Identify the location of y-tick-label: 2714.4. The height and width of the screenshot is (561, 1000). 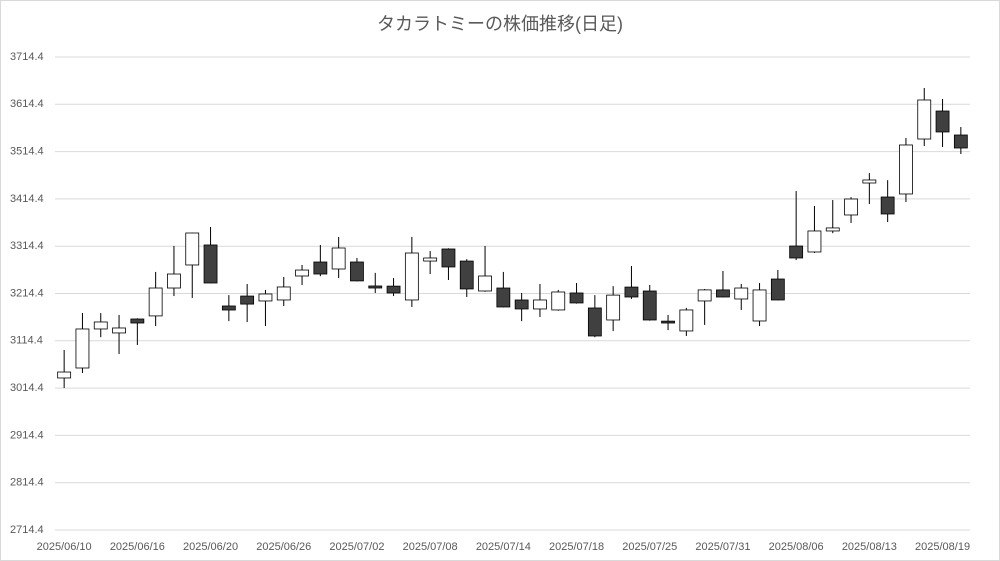
(27, 530).